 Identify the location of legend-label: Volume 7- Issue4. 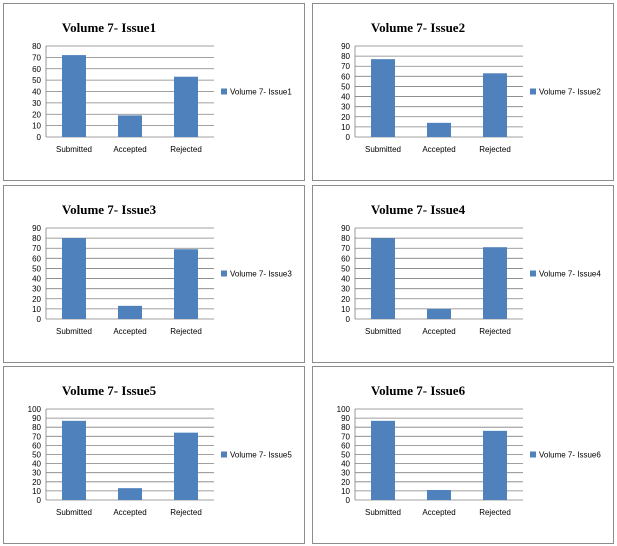
(570, 274).